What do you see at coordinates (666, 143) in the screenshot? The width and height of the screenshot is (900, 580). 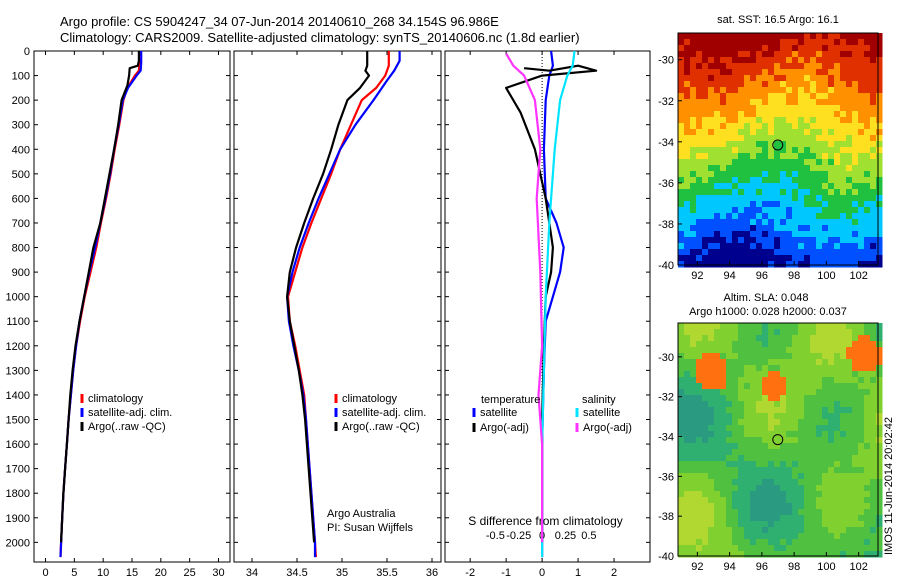 I see `y-tick-label: -34` at bounding box center [666, 143].